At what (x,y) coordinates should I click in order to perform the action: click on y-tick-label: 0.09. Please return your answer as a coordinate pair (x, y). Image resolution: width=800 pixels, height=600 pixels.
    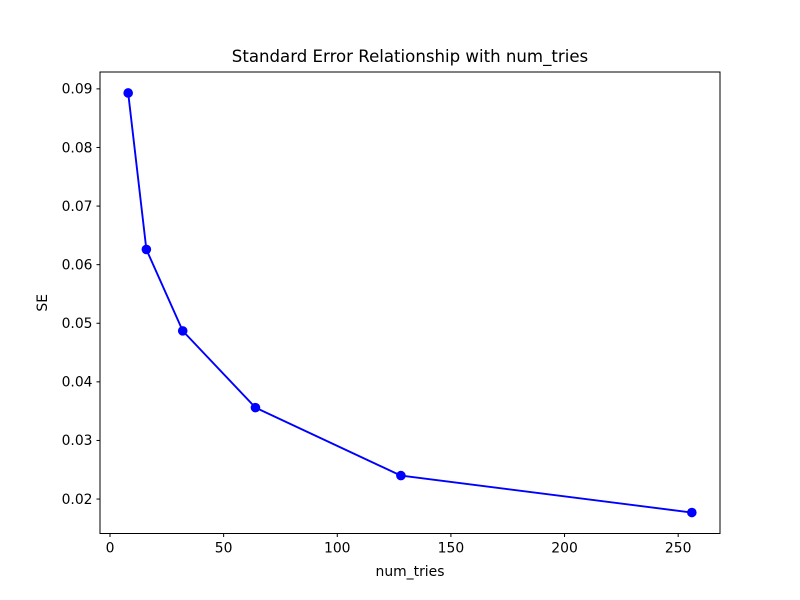
    Looking at the image, I should click on (77, 90).